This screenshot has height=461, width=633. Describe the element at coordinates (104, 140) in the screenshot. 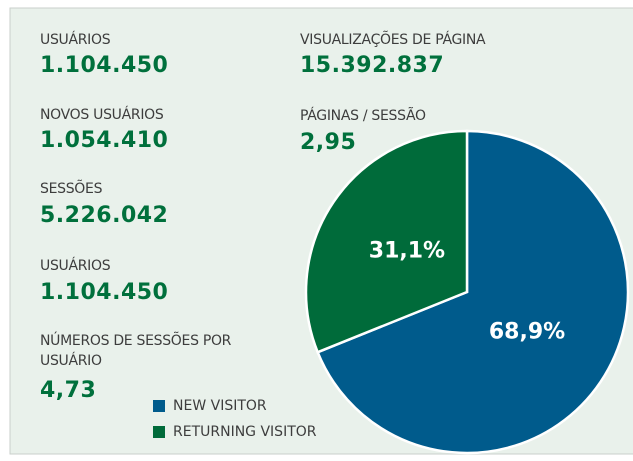

I see `stat-value: 1.054.410` at that location.